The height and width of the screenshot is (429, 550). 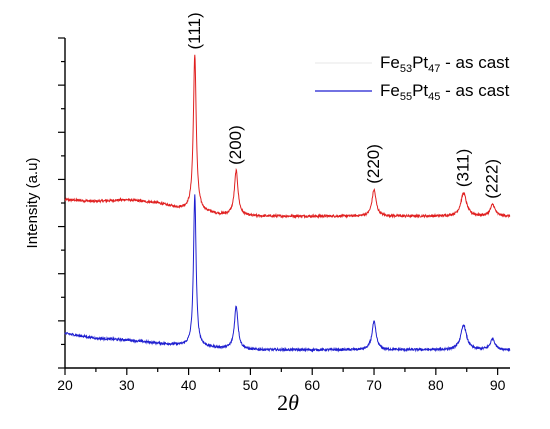 What do you see at coordinates (251, 385) in the screenshot?
I see `x-tick-label: 50` at bounding box center [251, 385].